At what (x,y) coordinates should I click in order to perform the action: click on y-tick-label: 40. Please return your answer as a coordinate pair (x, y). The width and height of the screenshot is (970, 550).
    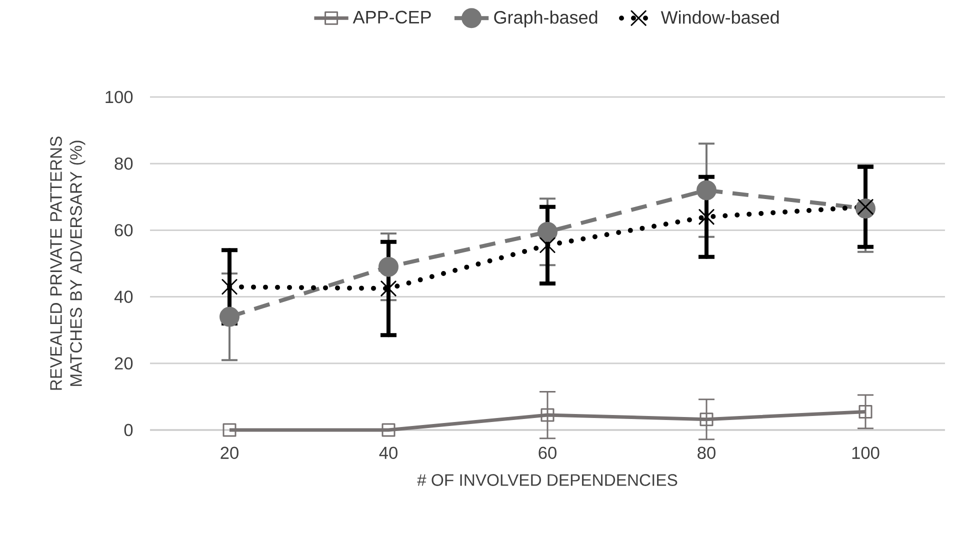
    Looking at the image, I should click on (123, 296).